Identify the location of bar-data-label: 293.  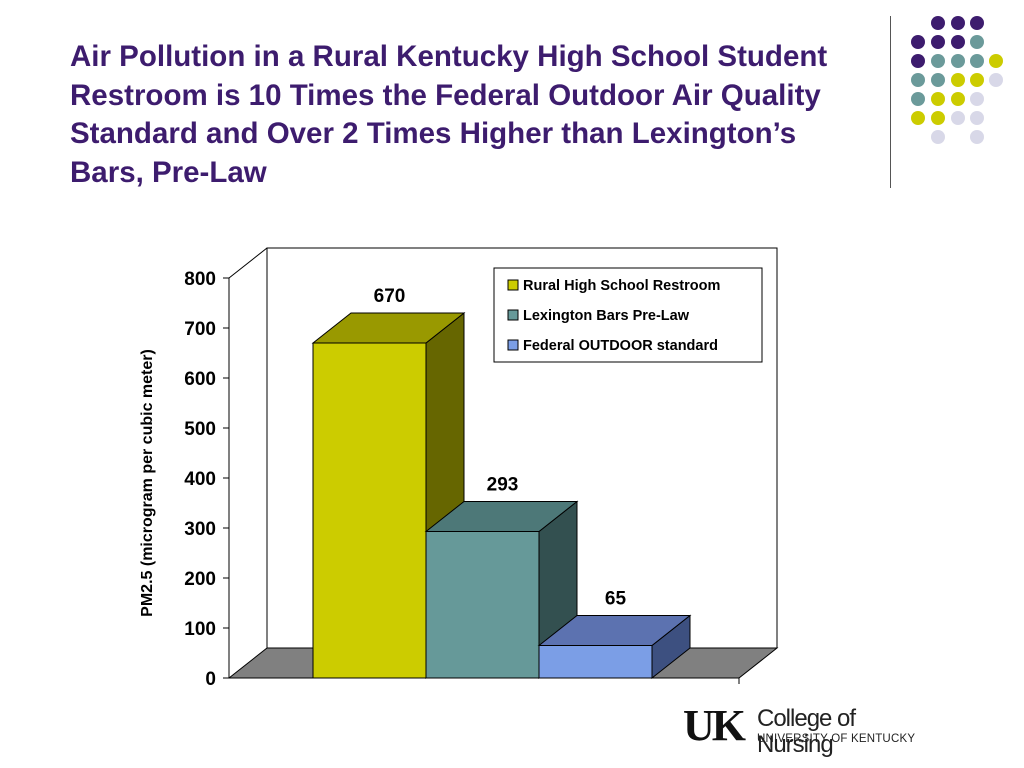
(503, 485).